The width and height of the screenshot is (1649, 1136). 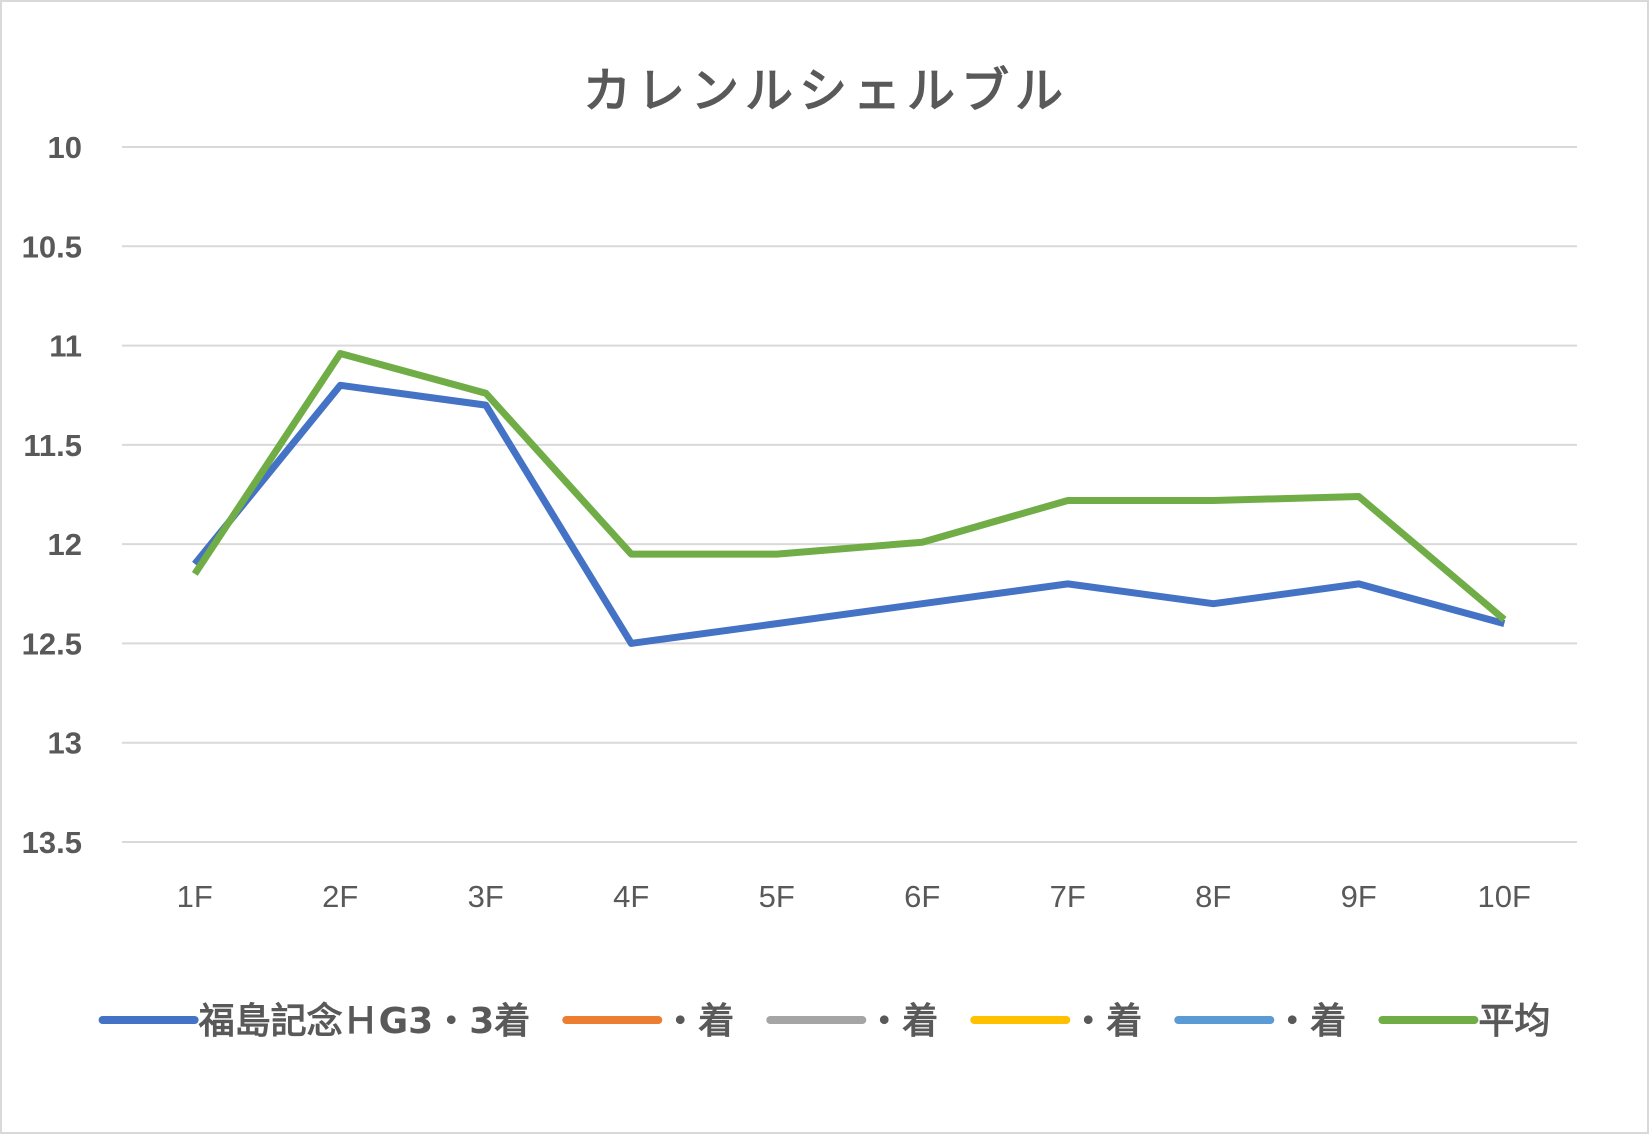 What do you see at coordinates (826, 91) in the screenshot?
I see `chart-title: カレンルシェルブル` at bounding box center [826, 91].